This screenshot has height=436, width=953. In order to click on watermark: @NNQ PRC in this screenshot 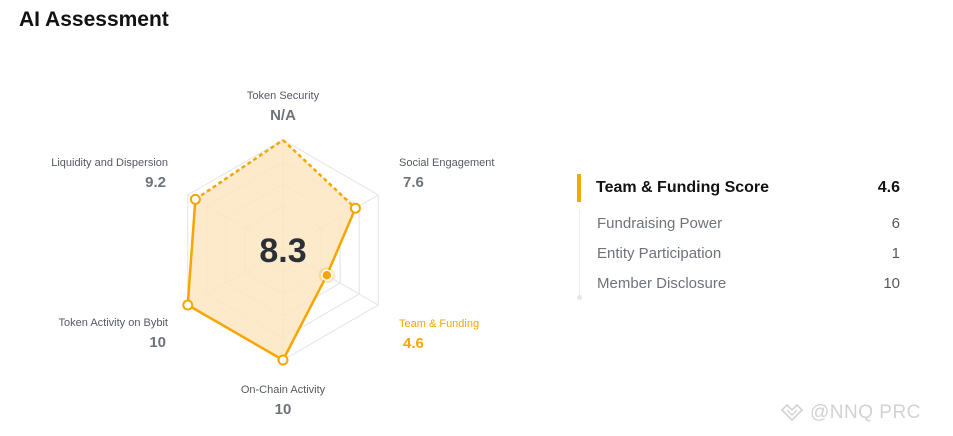, I will do `click(850, 413)`.